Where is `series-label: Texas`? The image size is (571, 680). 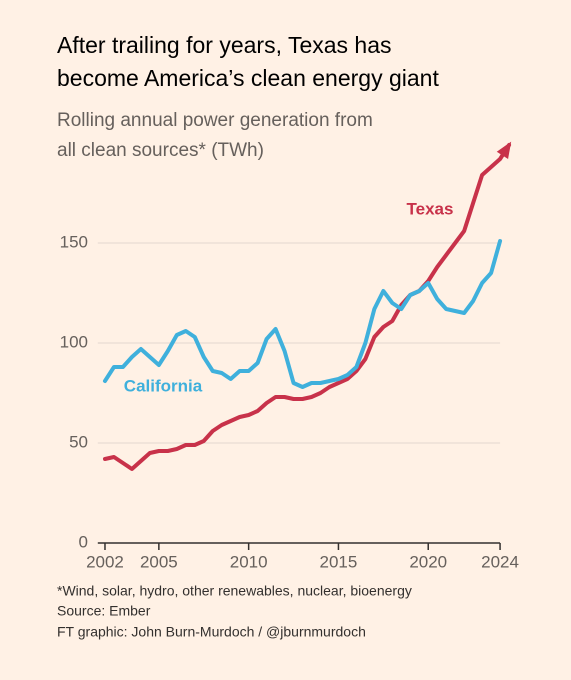 series-label: Texas is located at coordinates (430, 208).